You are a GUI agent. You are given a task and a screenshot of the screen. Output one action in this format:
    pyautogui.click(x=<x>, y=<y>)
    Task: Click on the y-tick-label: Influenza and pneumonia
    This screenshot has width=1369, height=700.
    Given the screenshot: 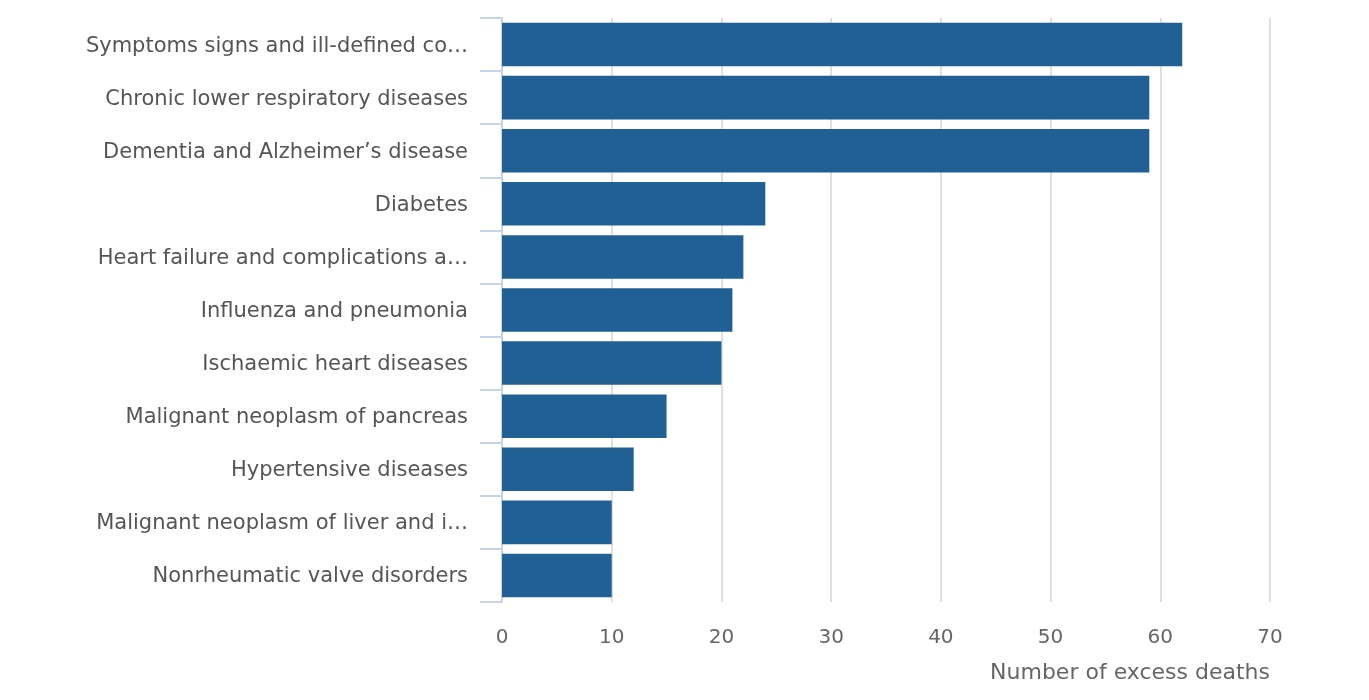 What is the action you would take?
    pyautogui.click(x=334, y=310)
    